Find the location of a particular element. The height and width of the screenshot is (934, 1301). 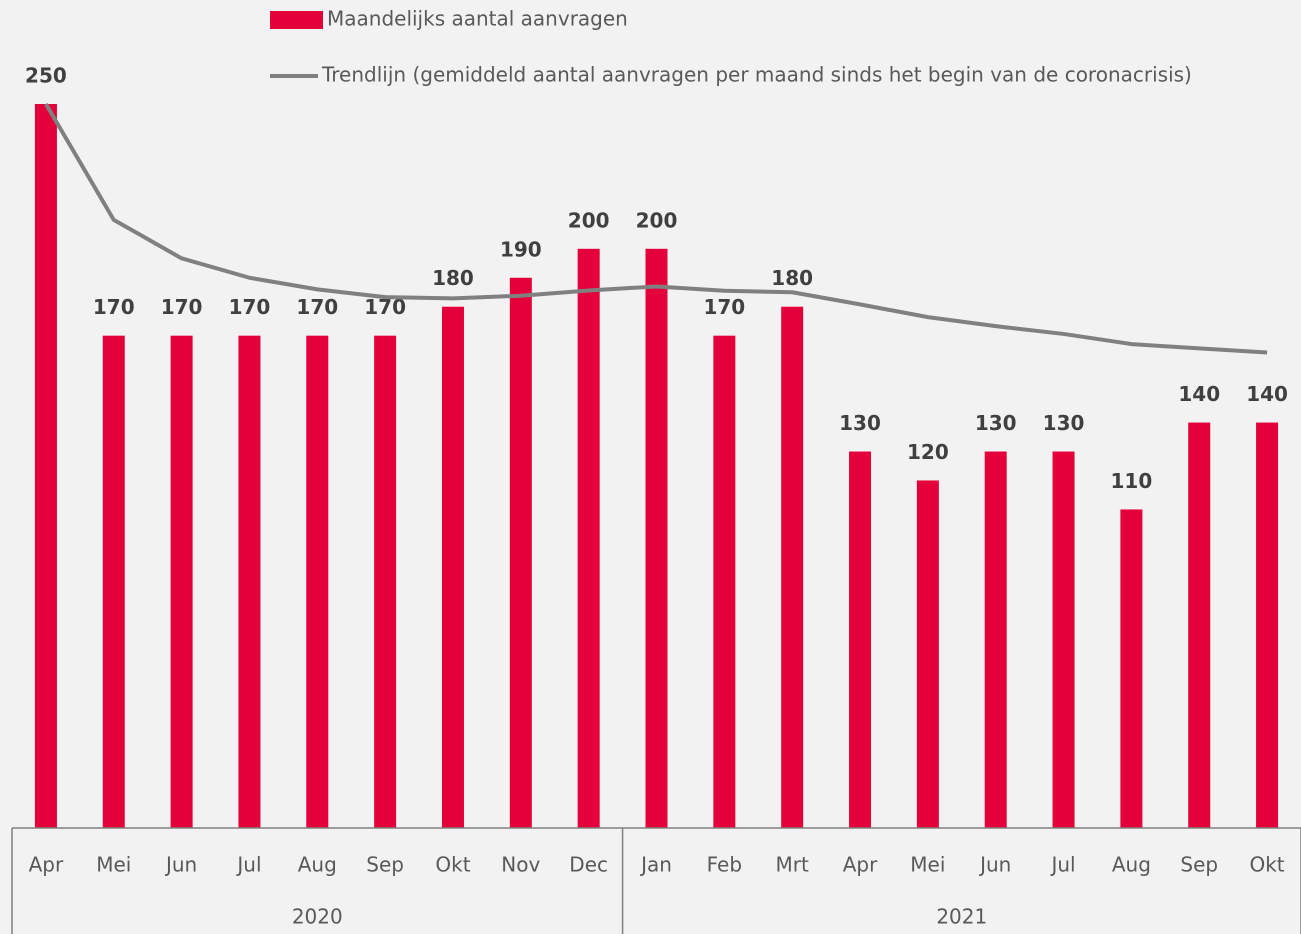

legend-label: Maandelijks aantal aanvragen is located at coordinates (477, 19).